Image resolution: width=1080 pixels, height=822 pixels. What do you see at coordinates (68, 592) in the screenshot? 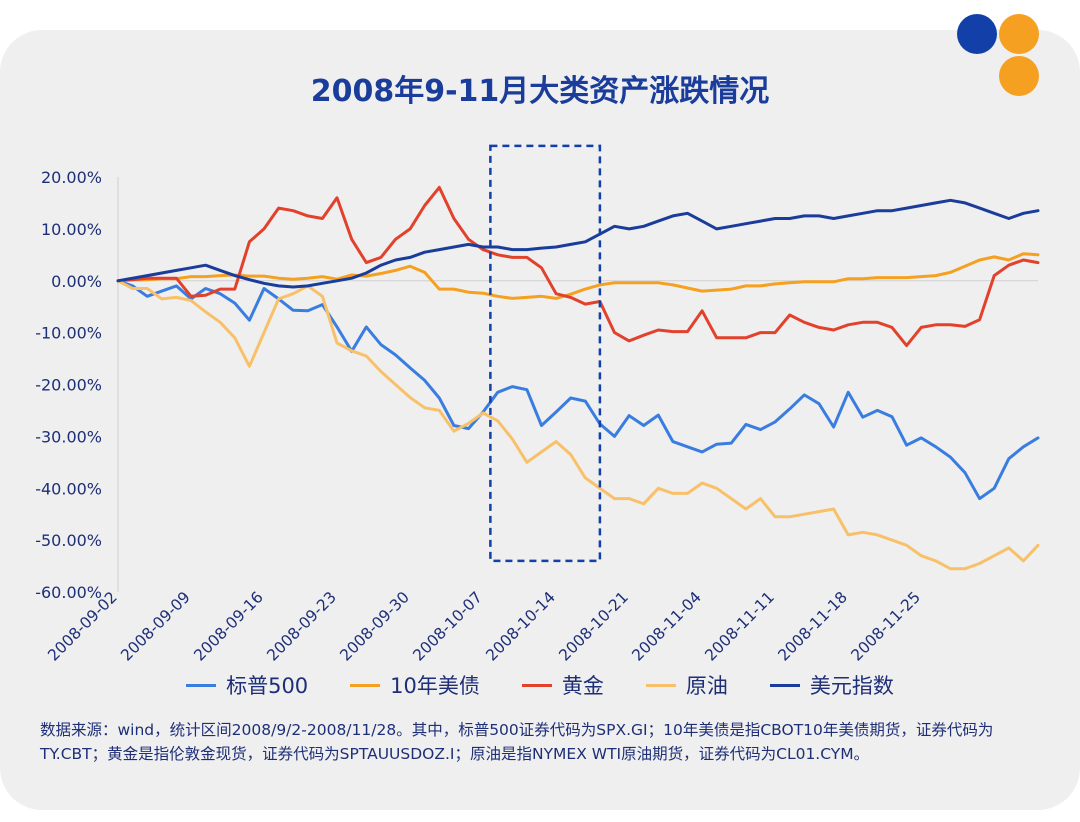
I see `y-tick-label: -60.00%` at bounding box center [68, 592].